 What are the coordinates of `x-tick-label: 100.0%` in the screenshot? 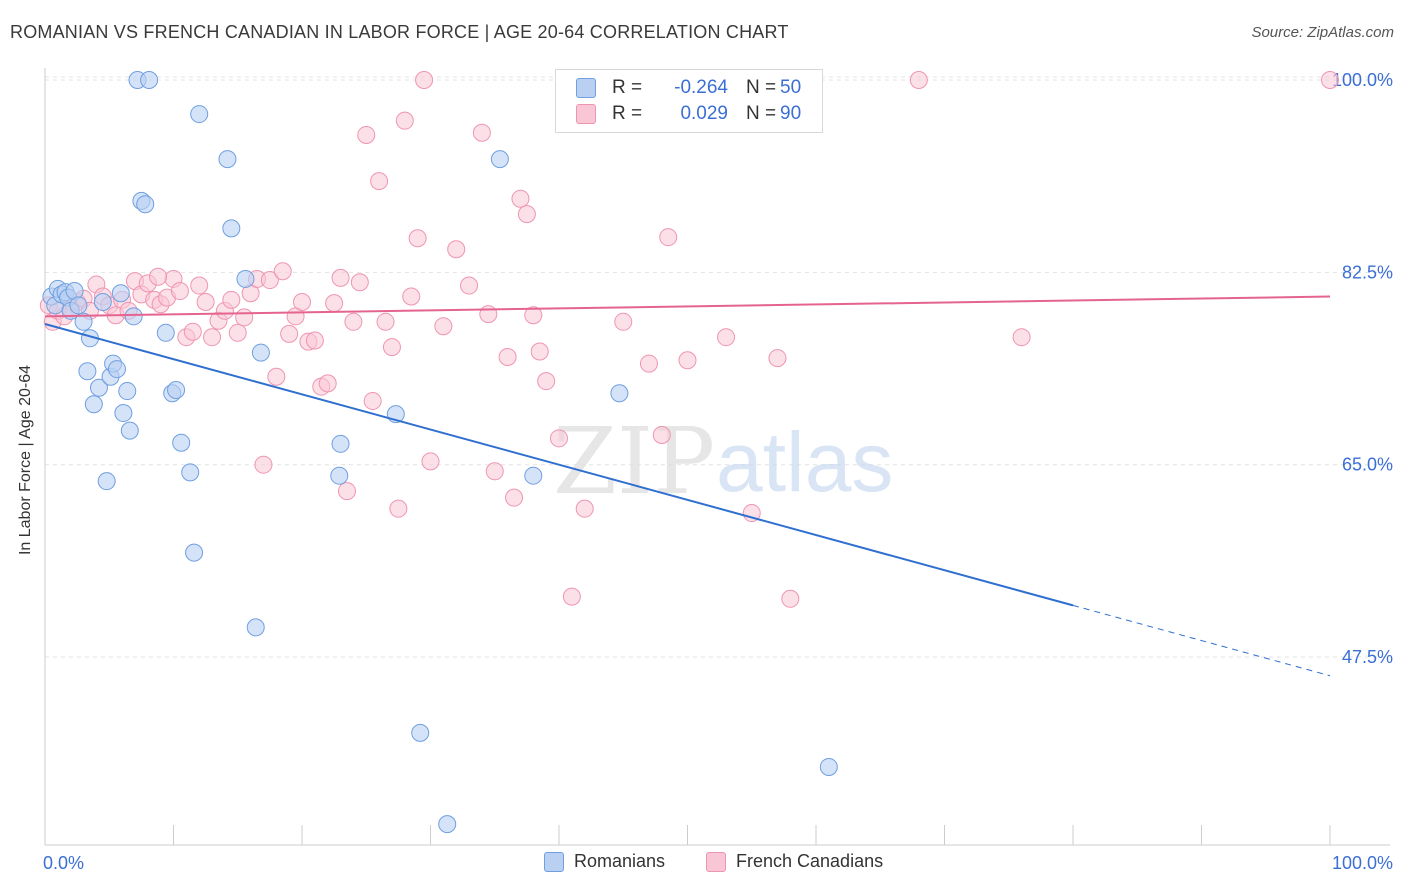 It's located at (1362, 863).